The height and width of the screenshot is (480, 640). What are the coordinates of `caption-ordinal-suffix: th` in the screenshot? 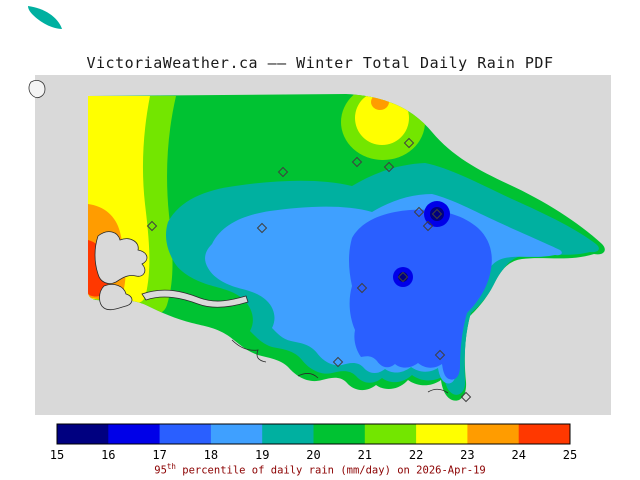 It's located at (171, 466).